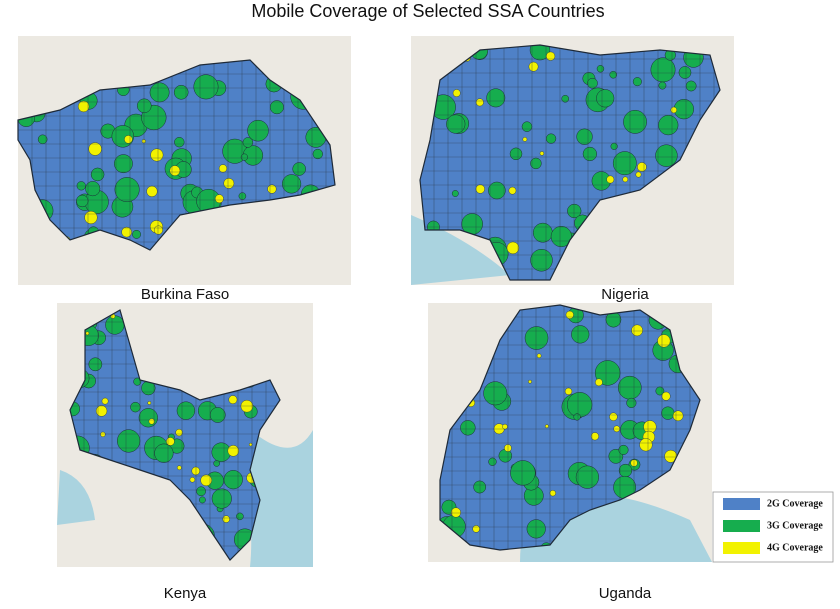 The height and width of the screenshot is (609, 840). What do you see at coordinates (185, 593) in the screenshot?
I see `panel-label: Kenya` at bounding box center [185, 593].